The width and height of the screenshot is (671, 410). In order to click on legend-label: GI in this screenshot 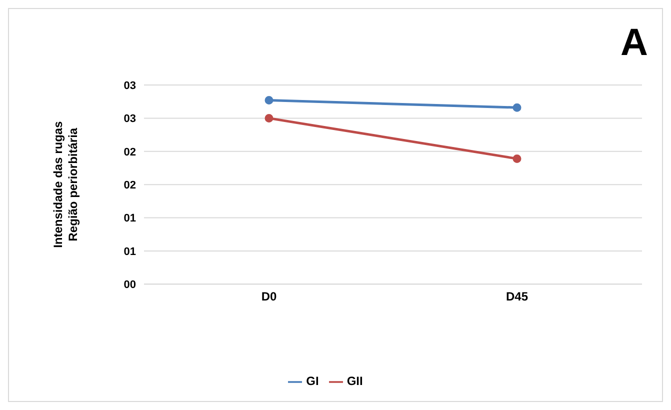, I will do `click(312, 381)`.